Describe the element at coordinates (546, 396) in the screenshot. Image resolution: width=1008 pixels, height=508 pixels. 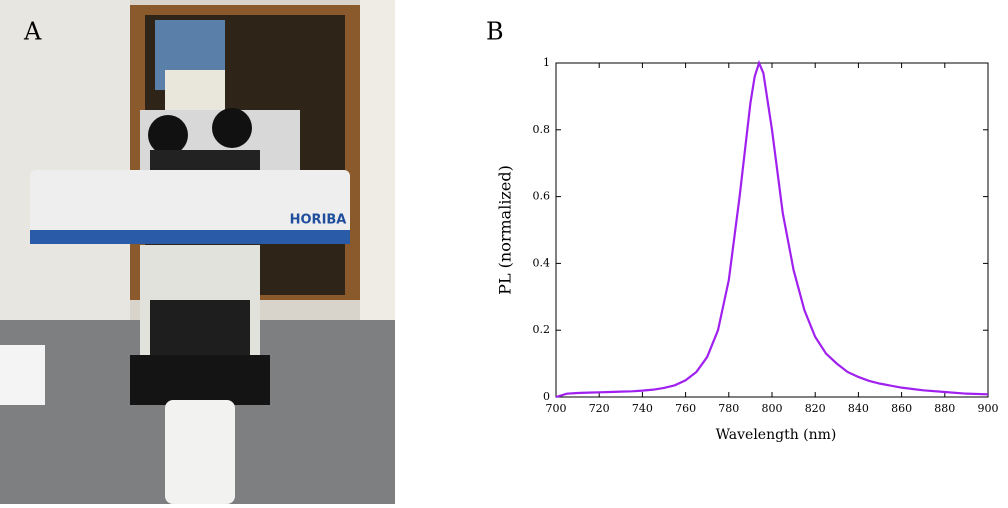
I see `y-tick-label: 0` at that location.